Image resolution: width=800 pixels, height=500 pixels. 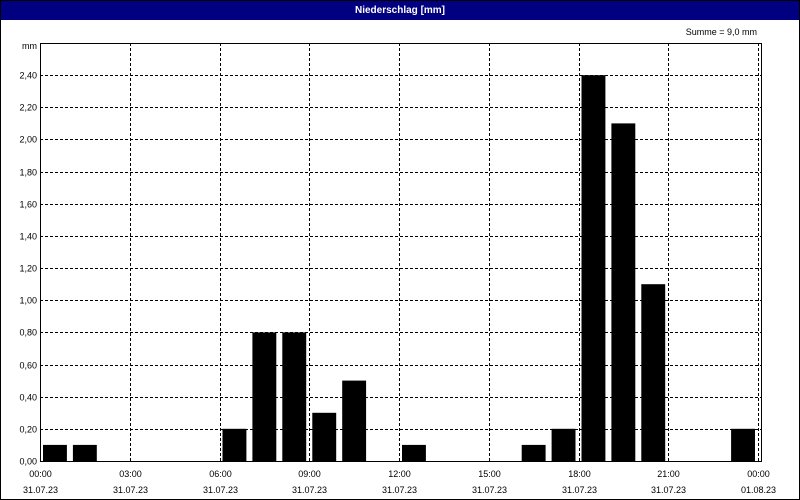 What do you see at coordinates (309, 474) in the screenshot?
I see `x-tick-time-label: 09:00` at bounding box center [309, 474].